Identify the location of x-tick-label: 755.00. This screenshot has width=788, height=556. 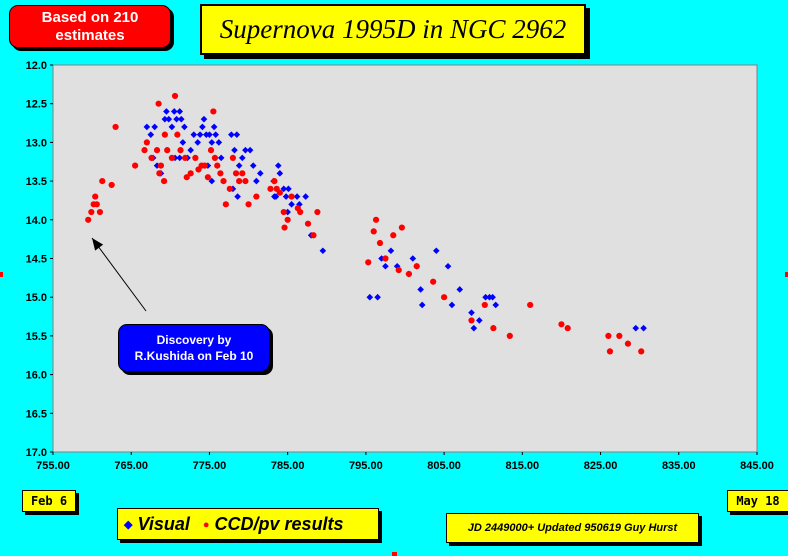
(53, 466).